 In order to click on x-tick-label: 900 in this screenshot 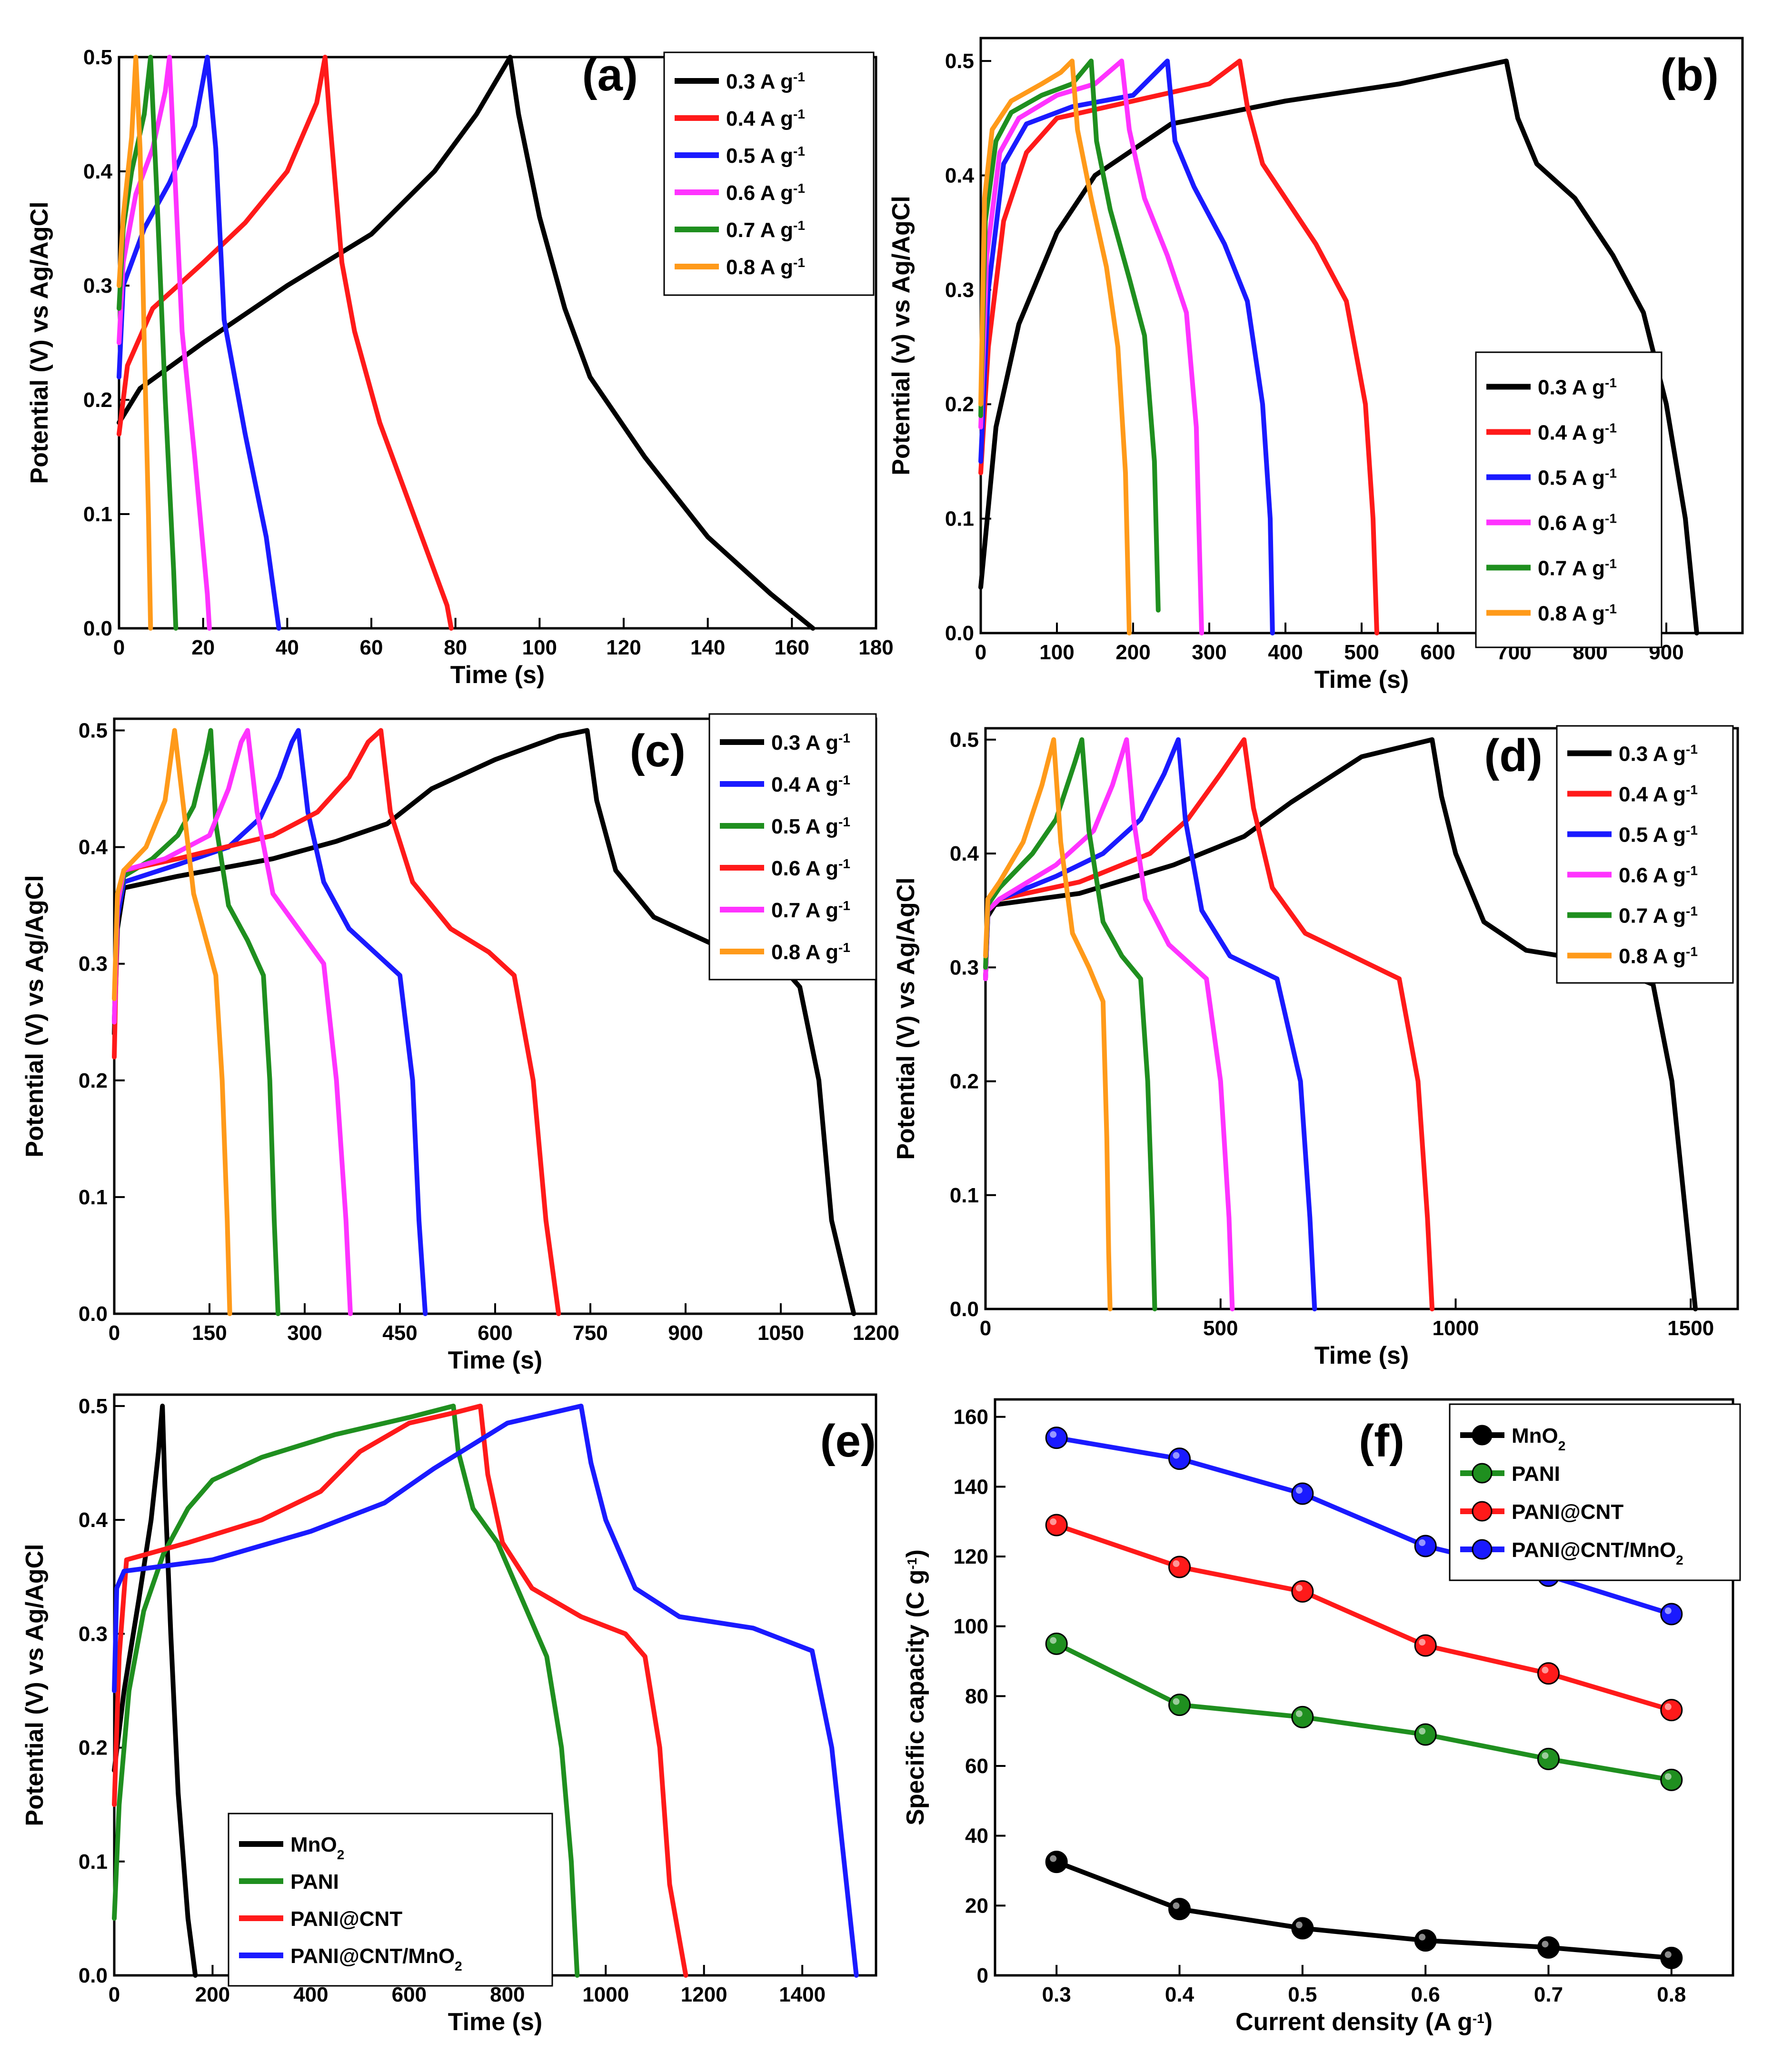, I will do `click(685, 1333)`.